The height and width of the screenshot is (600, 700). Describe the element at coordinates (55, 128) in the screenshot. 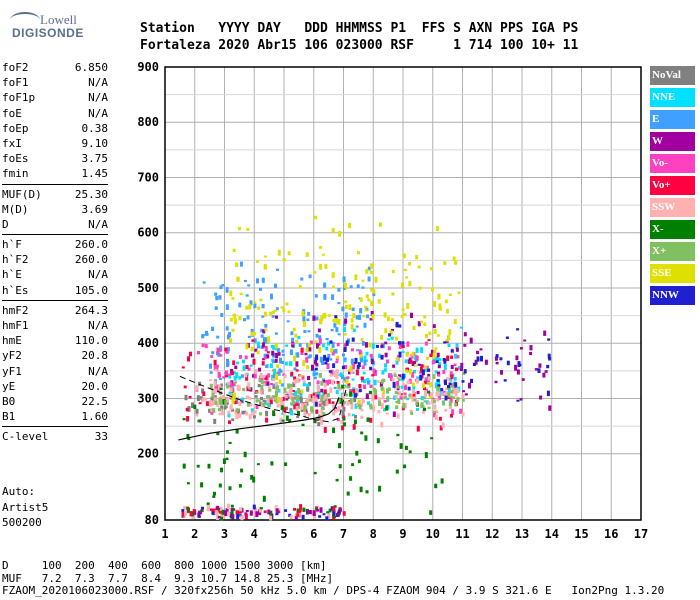

I see `param-row-foep: foEp 0.38` at that location.